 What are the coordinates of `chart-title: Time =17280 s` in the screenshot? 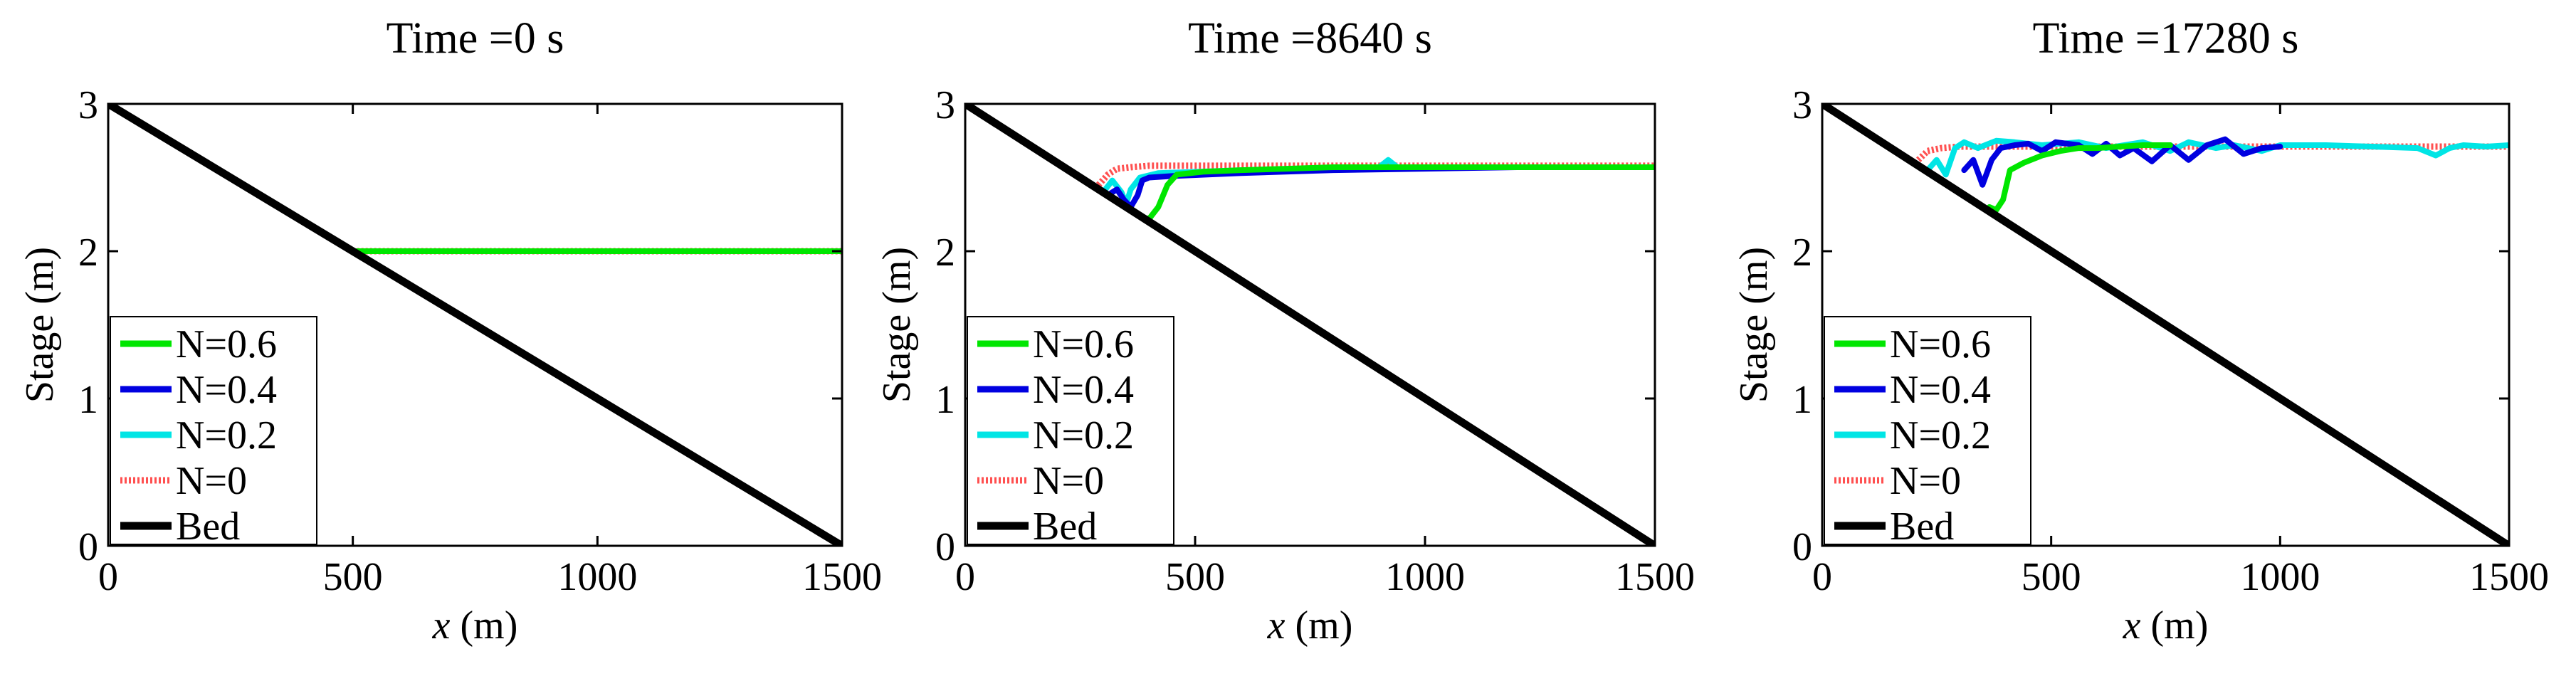 It's located at (2166, 39).